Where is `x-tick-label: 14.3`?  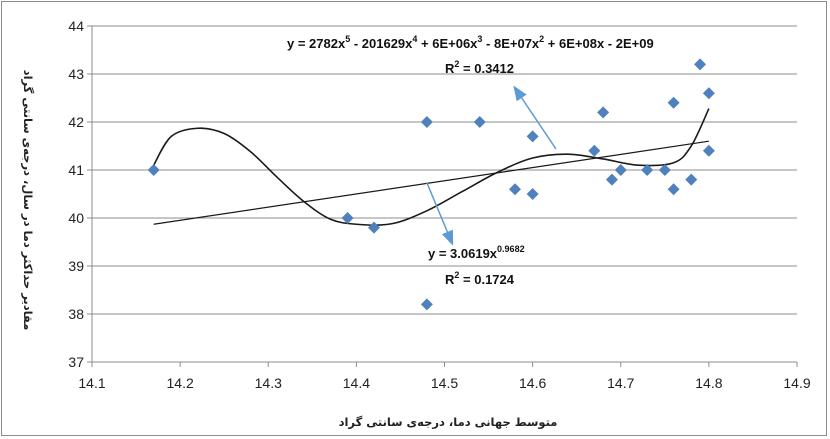
x-tick-label: 14.3 is located at coordinates (268, 383).